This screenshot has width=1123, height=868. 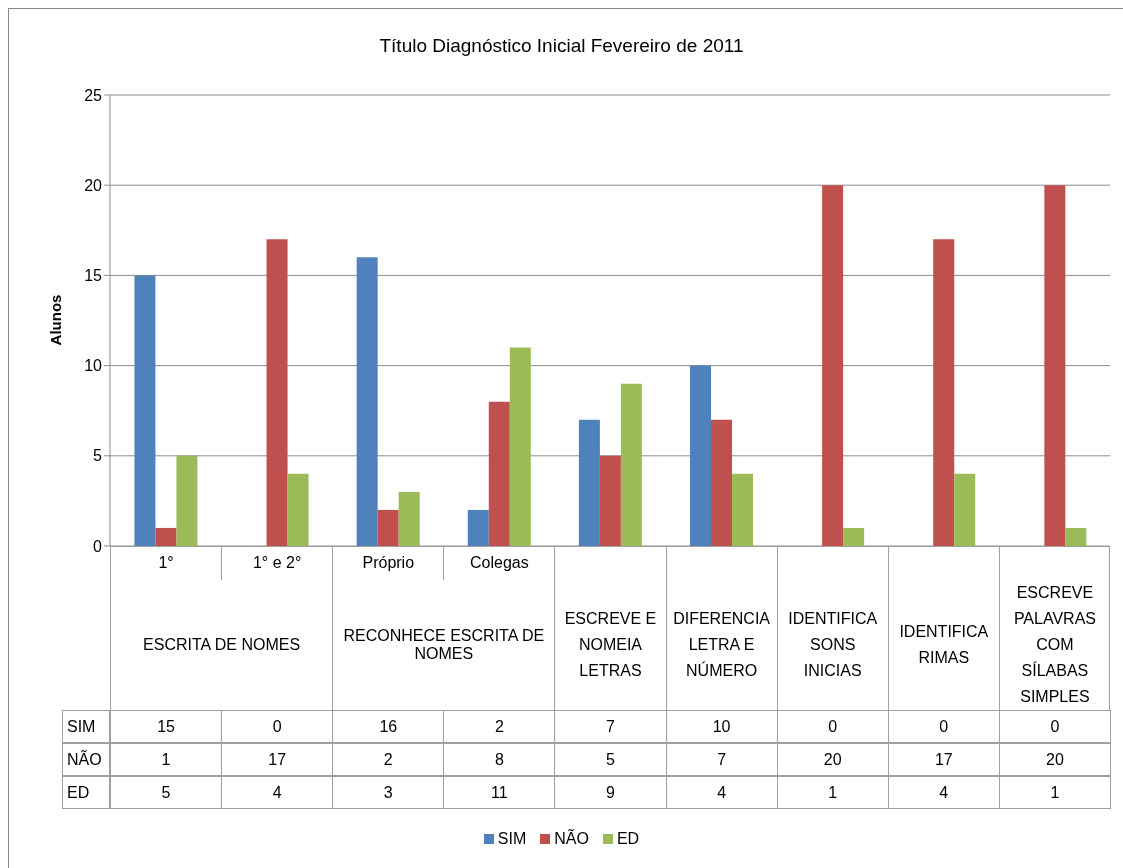 What do you see at coordinates (499, 792) in the screenshot?
I see `data-label: 11` at bounding box center [499, 792].